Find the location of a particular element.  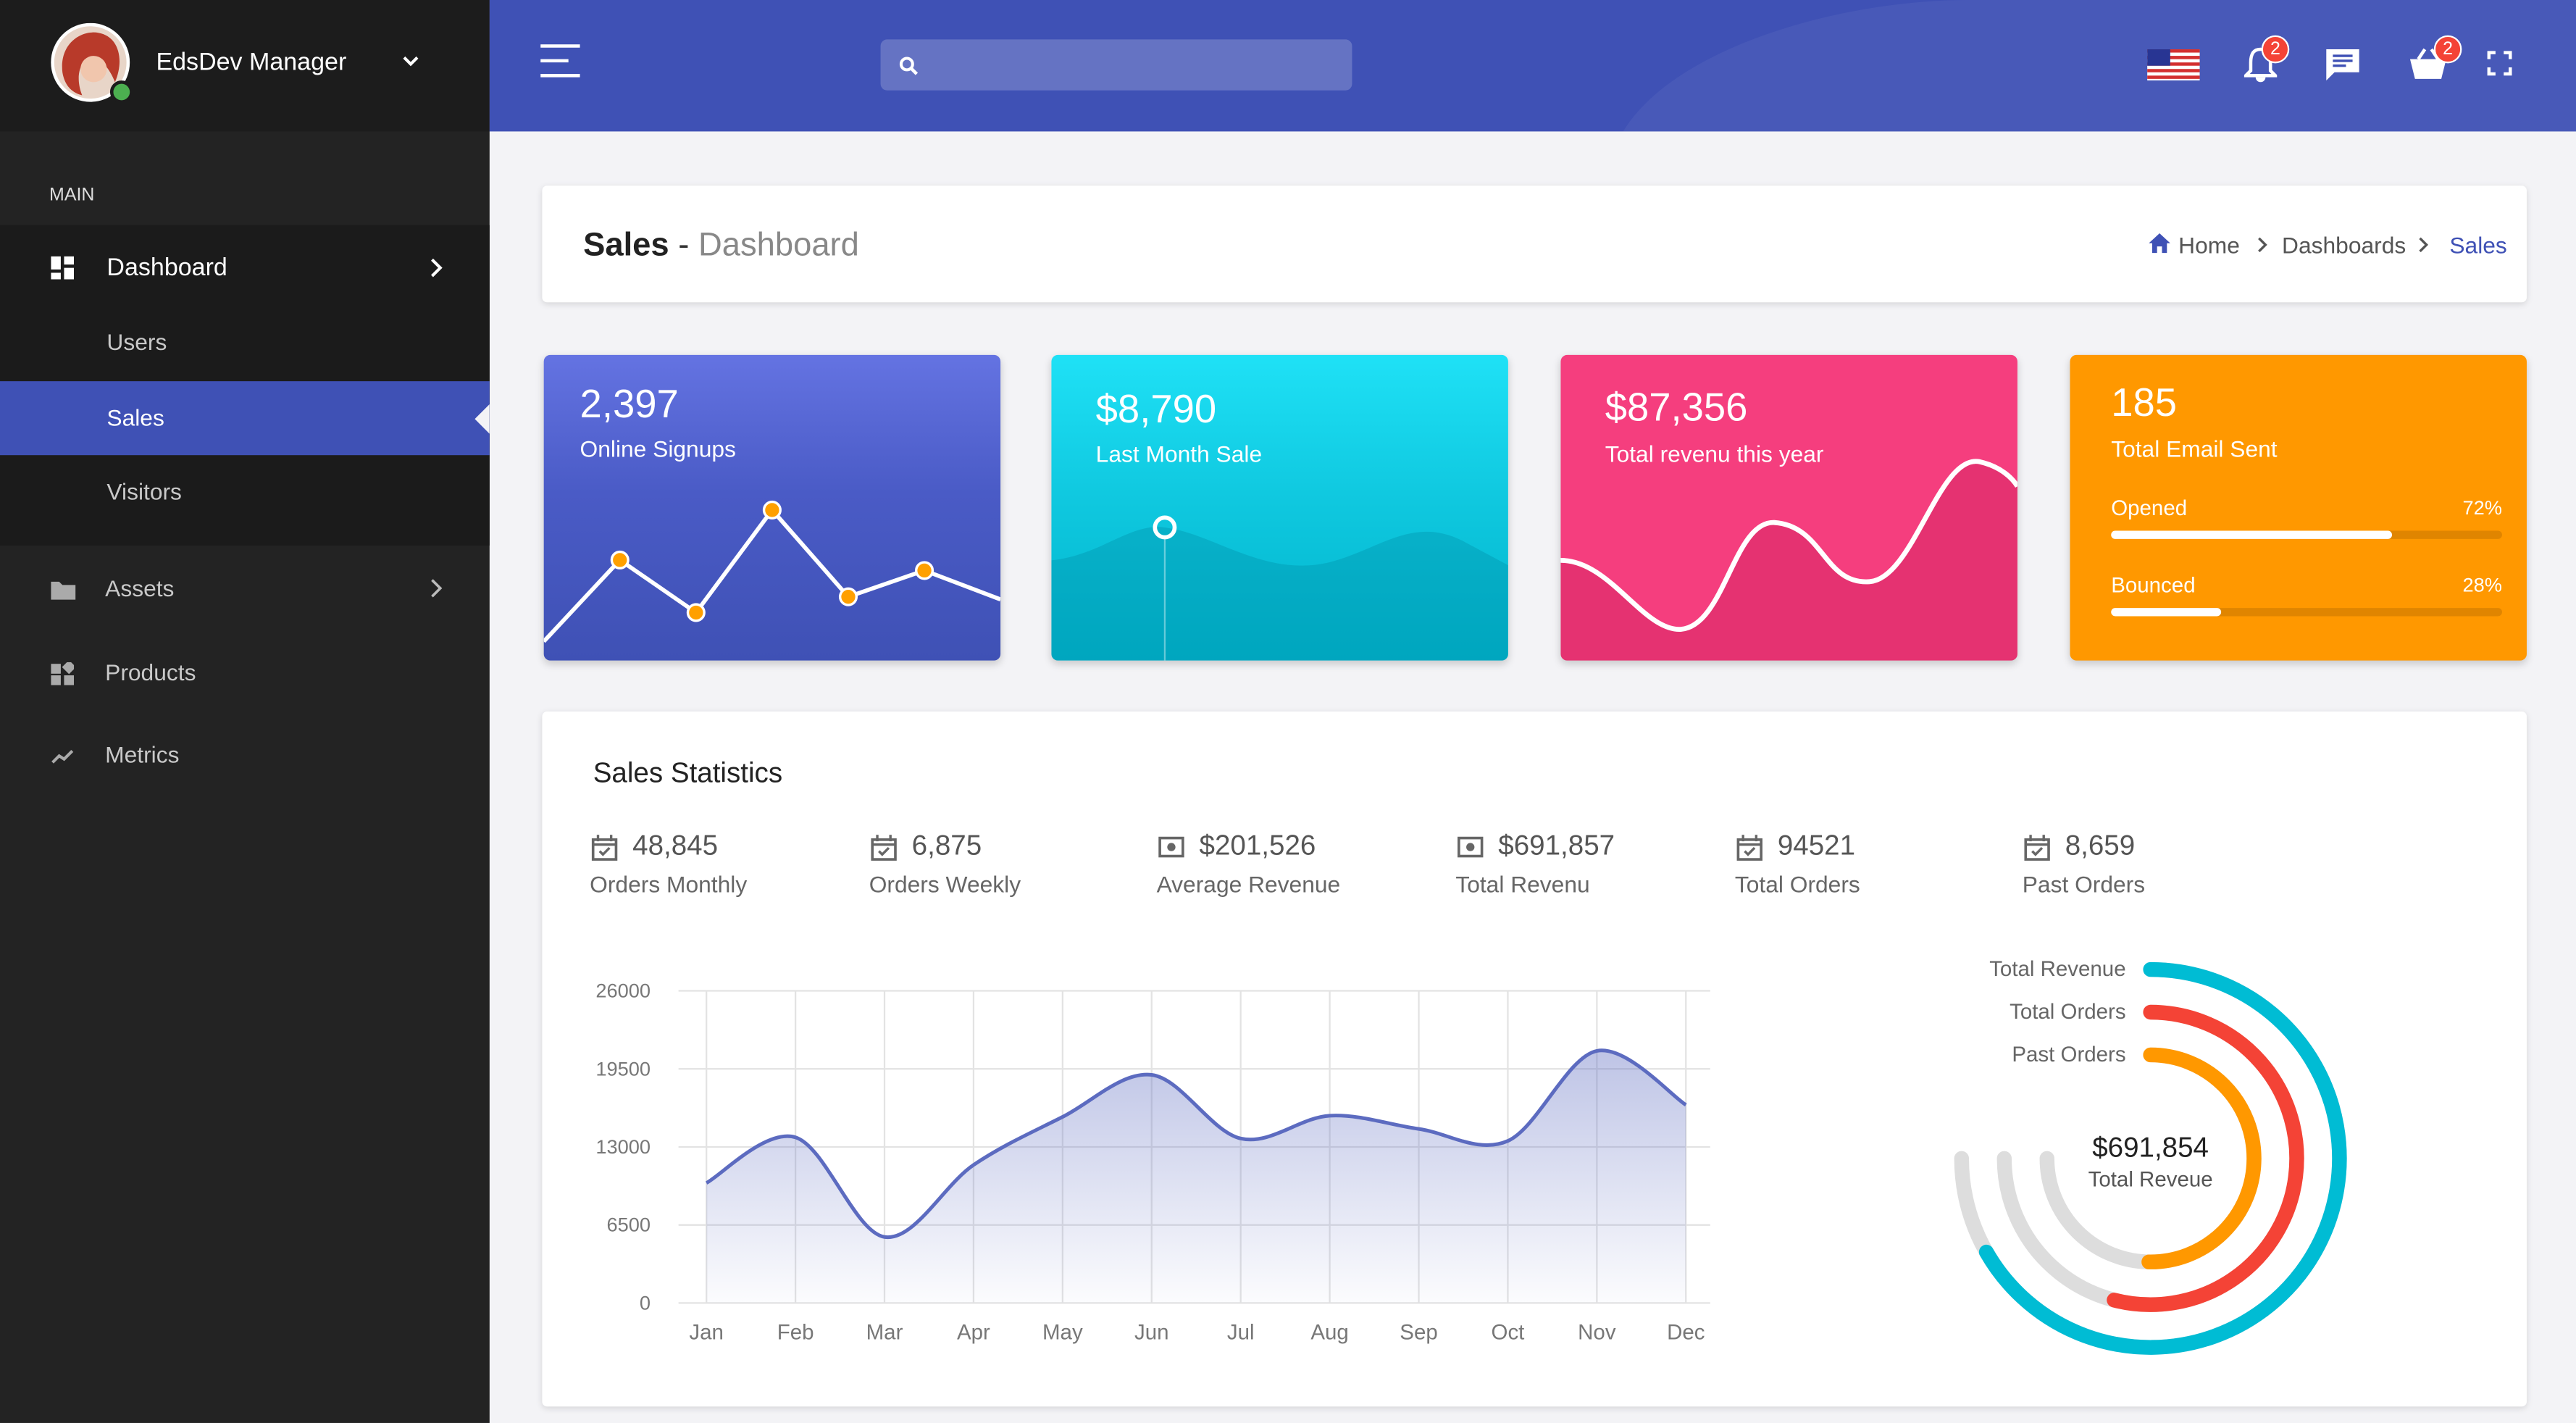

y-tick-label: 0 is located at coordinates (645, 1302).